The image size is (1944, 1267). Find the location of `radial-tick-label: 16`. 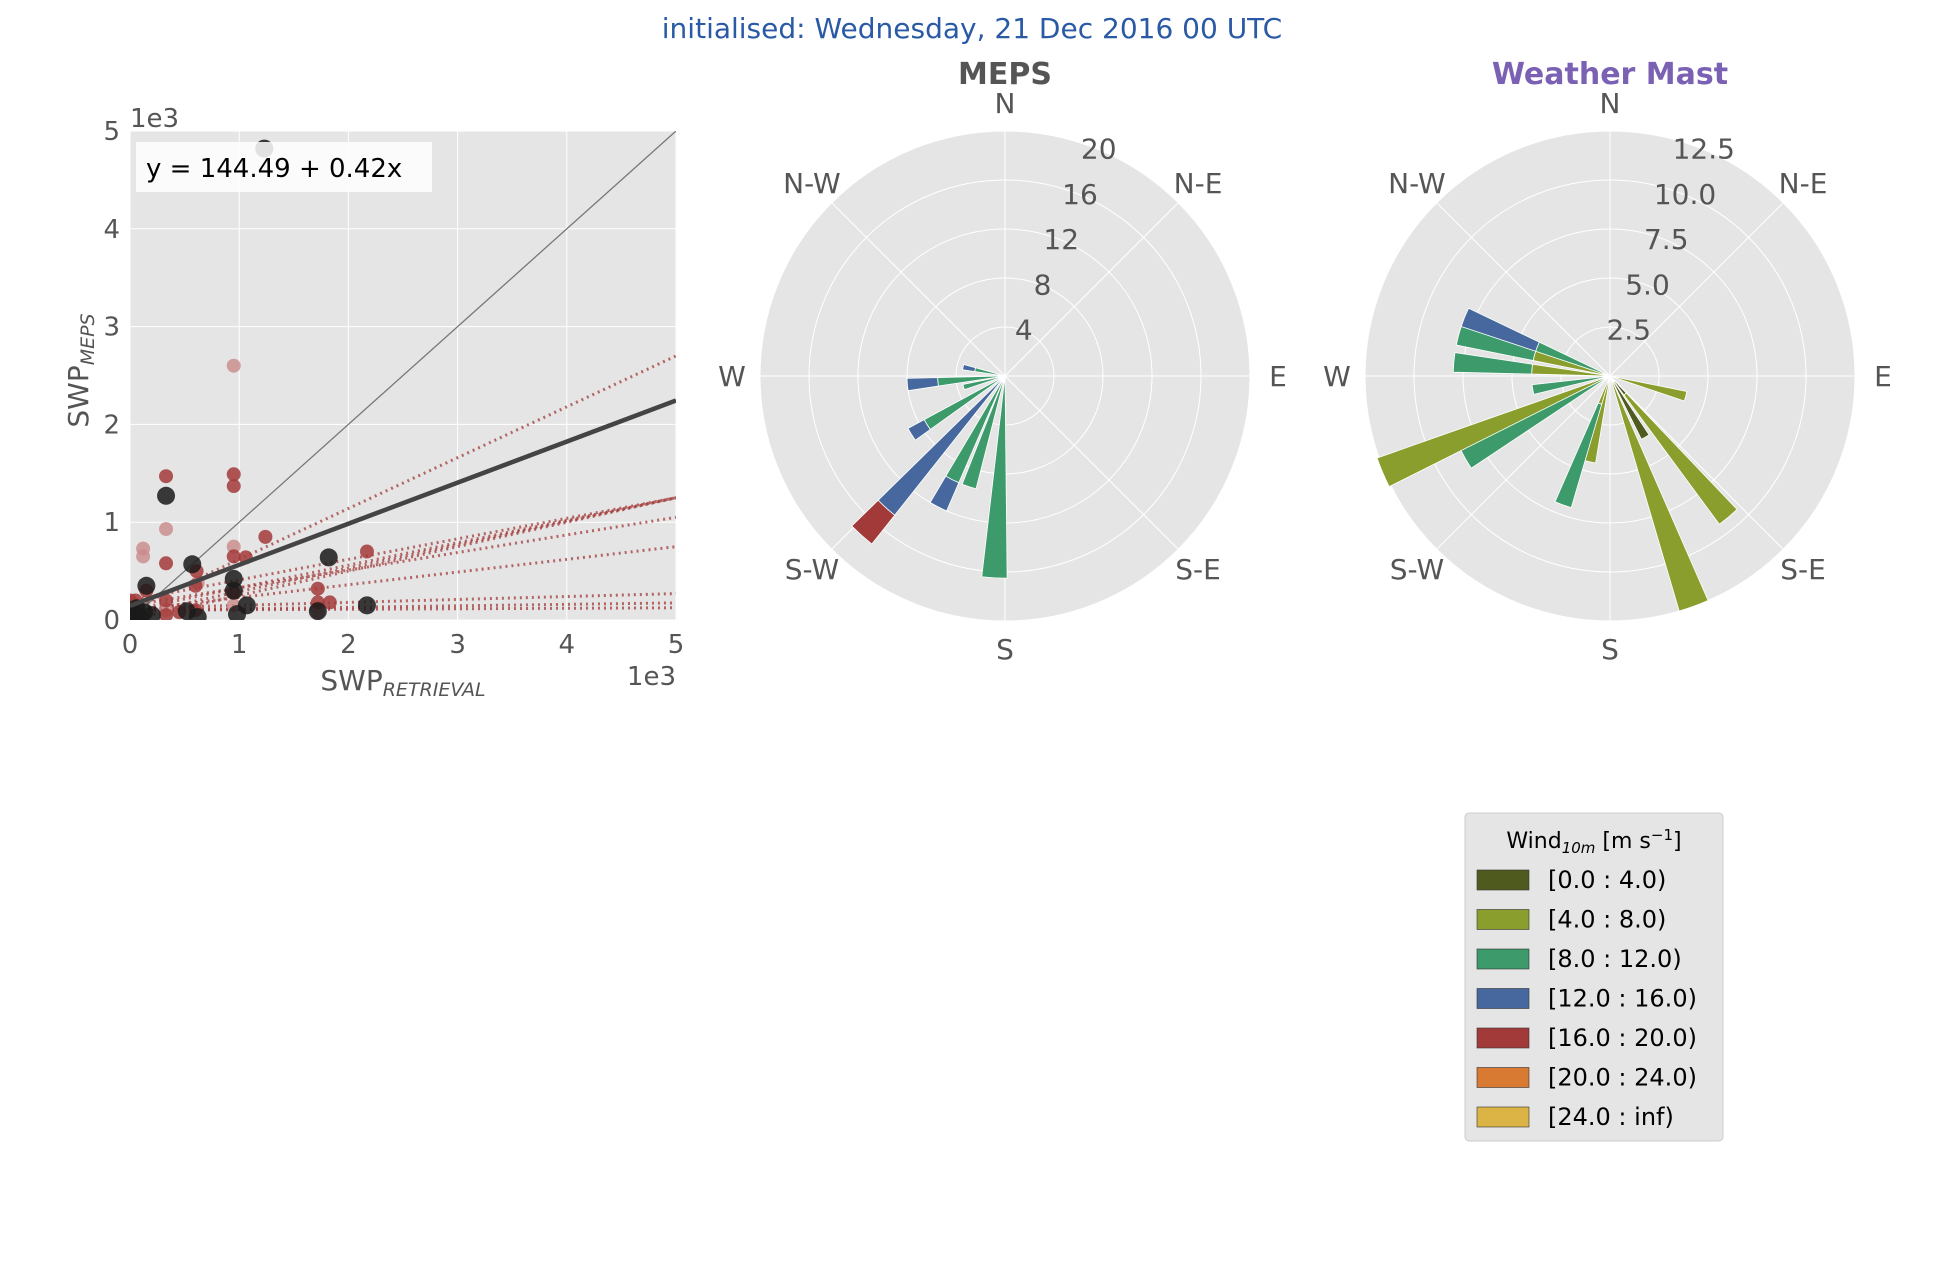

radial-tick-label: 16 is located at coordinates (1080, 194).